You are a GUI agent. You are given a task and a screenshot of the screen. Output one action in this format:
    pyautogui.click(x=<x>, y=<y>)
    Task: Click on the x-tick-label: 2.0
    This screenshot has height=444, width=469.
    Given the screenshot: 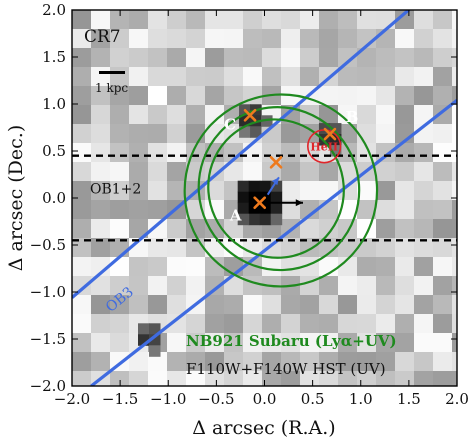 What is the action you would take?
    pyautogui.click(x=457, y=399)
    